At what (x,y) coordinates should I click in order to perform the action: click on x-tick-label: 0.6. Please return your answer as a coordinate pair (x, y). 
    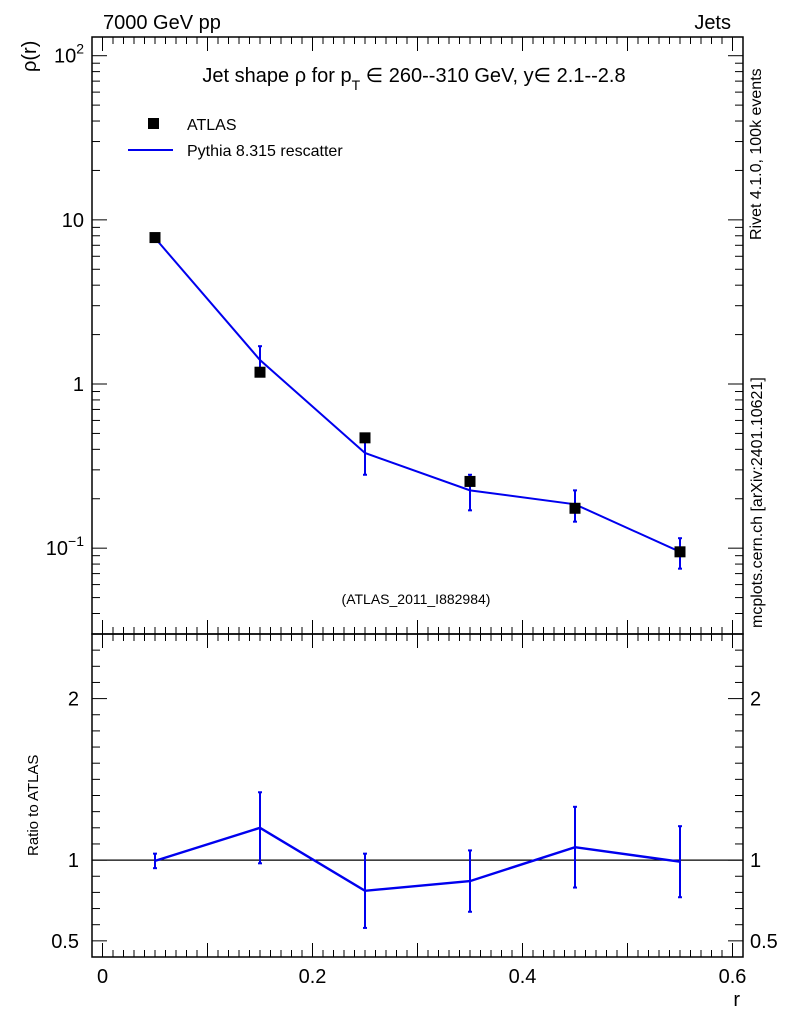
    Looking at the image, I should click on (733, 977).